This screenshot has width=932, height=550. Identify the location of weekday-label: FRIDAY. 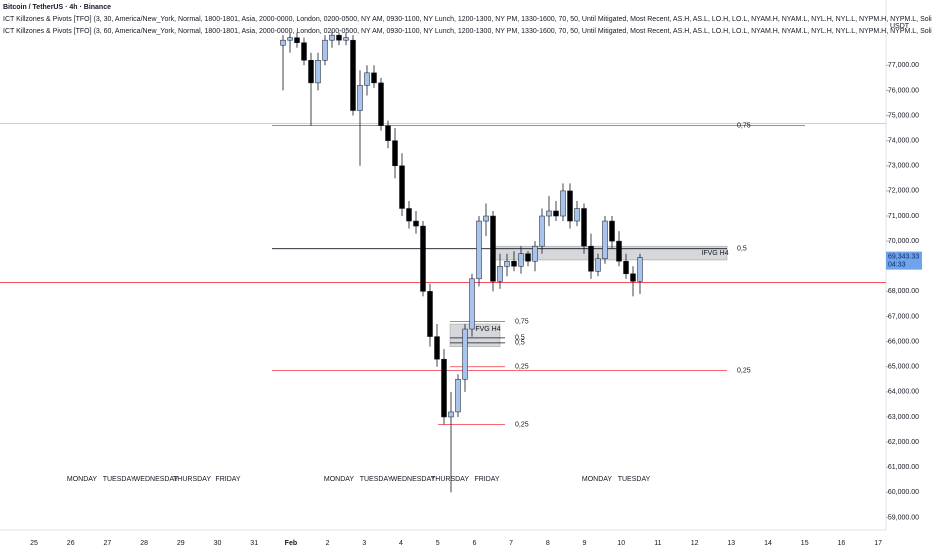
(227, 479).